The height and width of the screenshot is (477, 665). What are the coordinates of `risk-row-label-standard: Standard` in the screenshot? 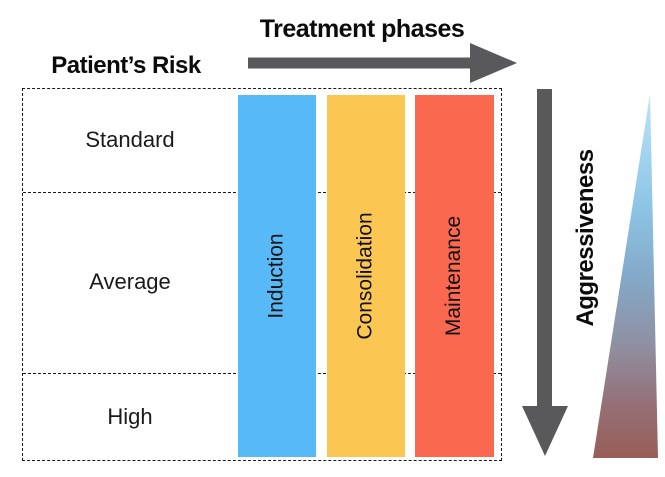 It's located at (130, 139).